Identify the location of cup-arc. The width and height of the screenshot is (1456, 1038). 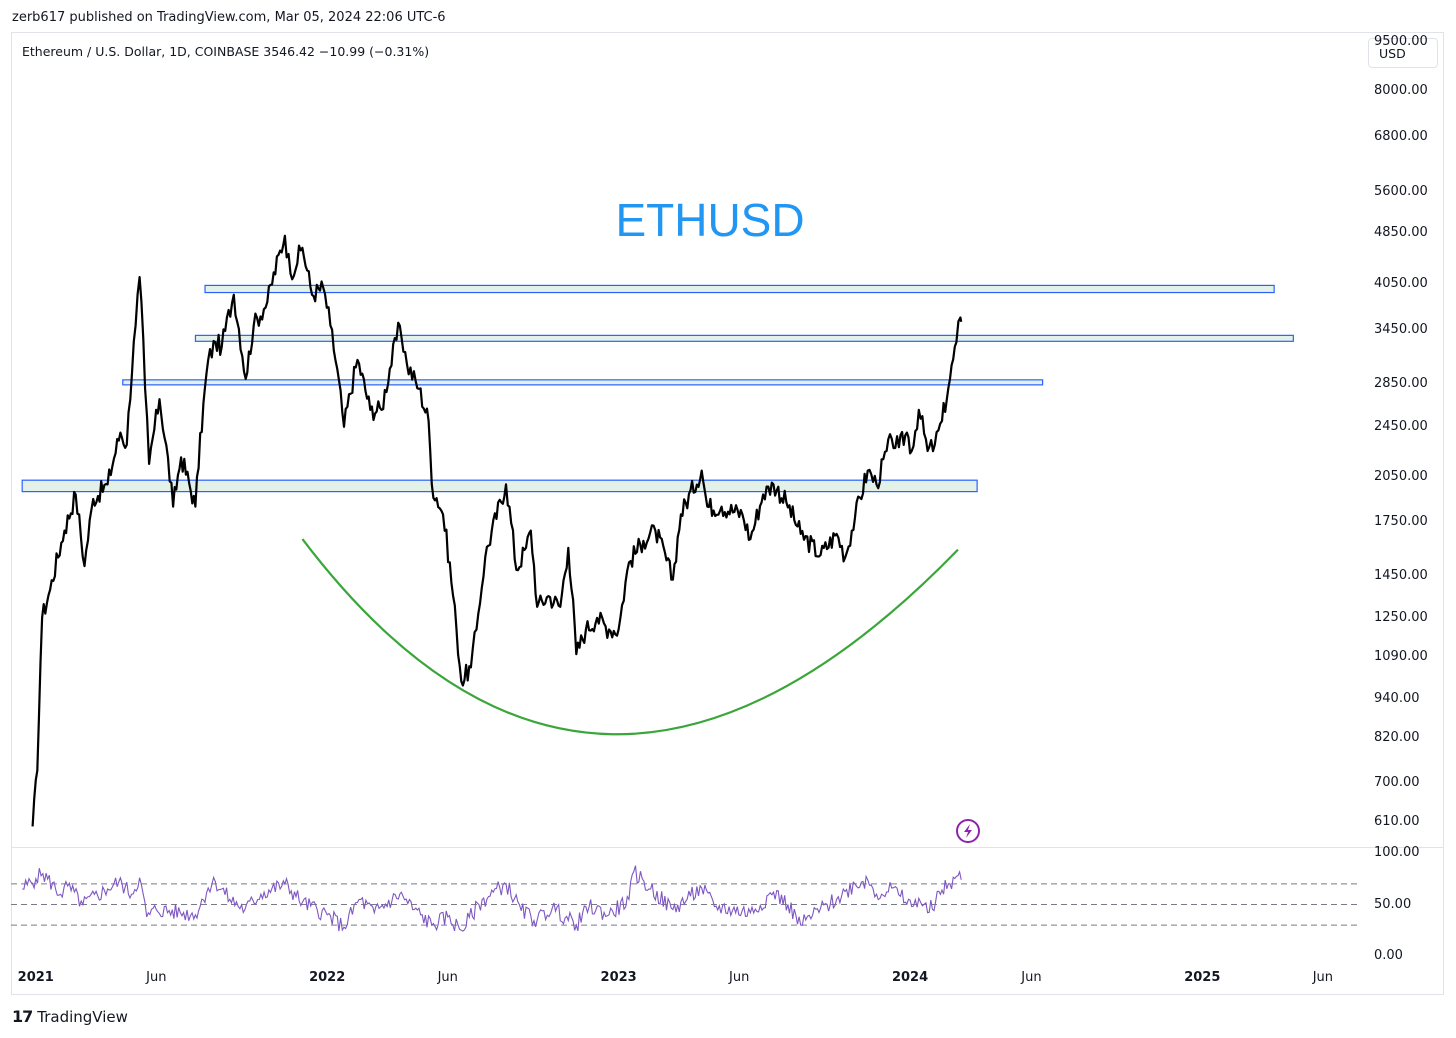
(630, 637).